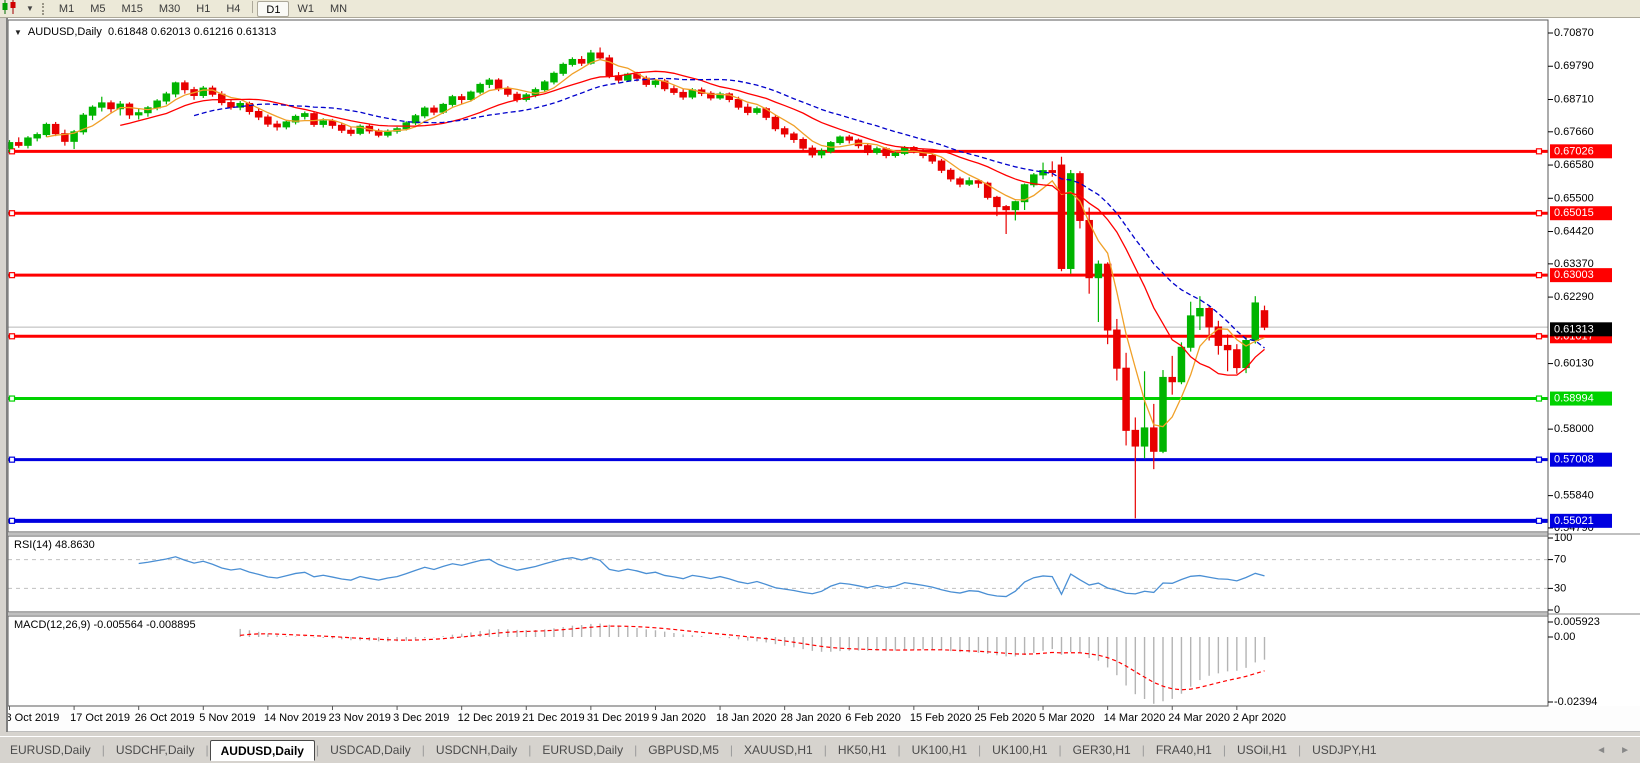  I want to click on date-label: 14 Mar 2020, so click(1135, 718).